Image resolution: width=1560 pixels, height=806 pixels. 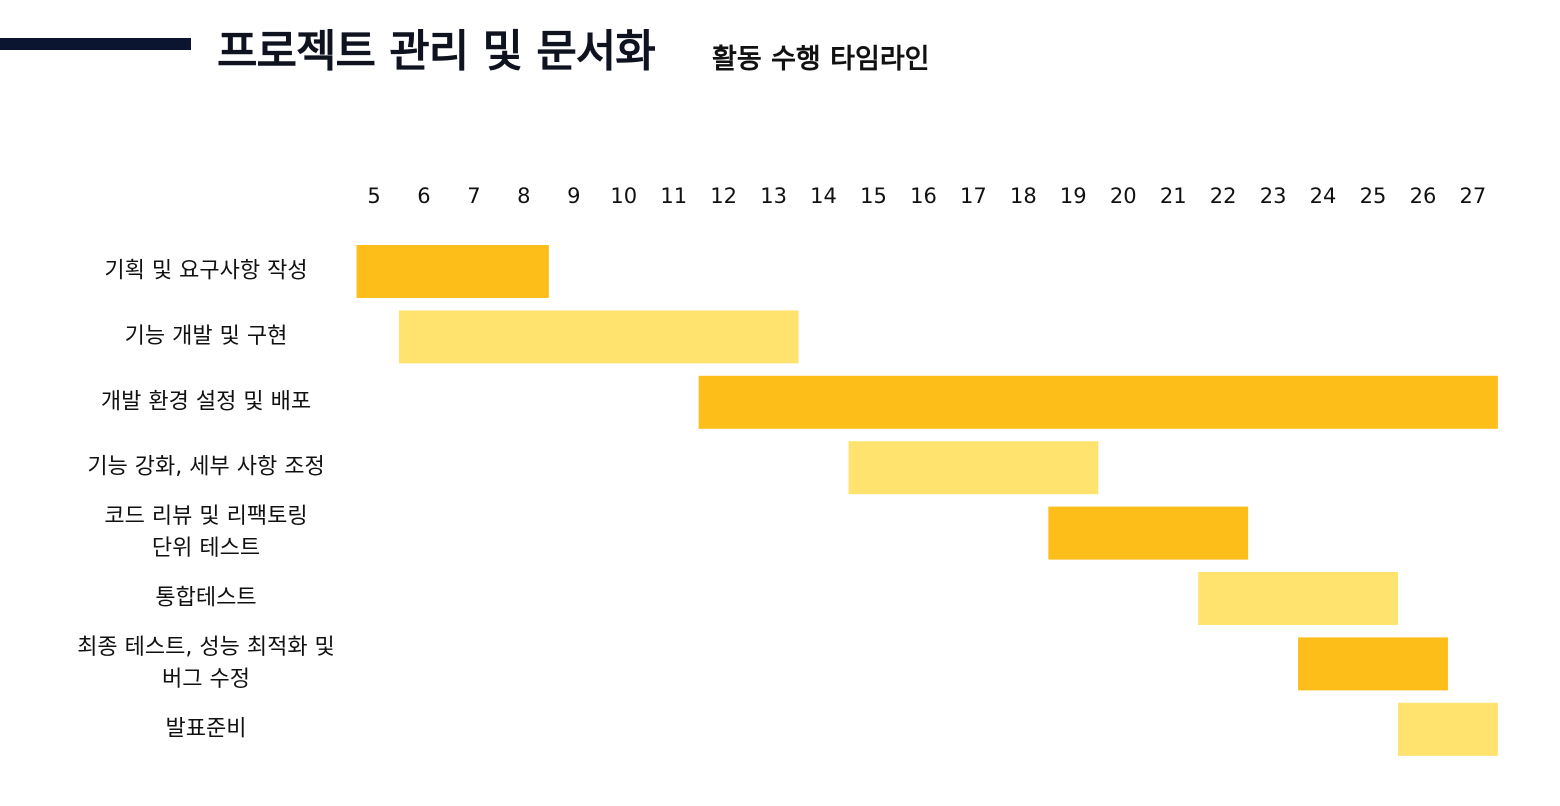 I want to click on x-tick-label: 5, so click(x=373, y=196).